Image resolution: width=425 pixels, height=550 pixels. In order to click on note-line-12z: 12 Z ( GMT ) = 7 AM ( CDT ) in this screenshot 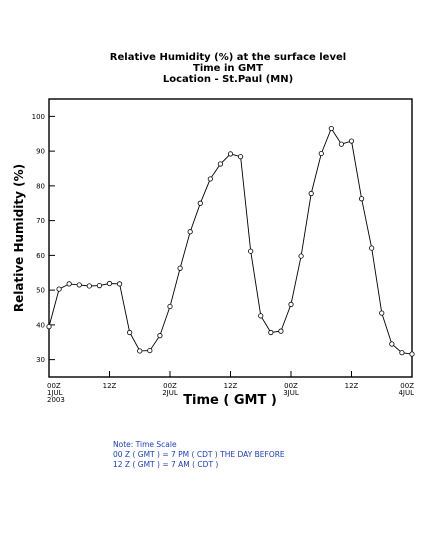, I will do `click(166, 464)`.